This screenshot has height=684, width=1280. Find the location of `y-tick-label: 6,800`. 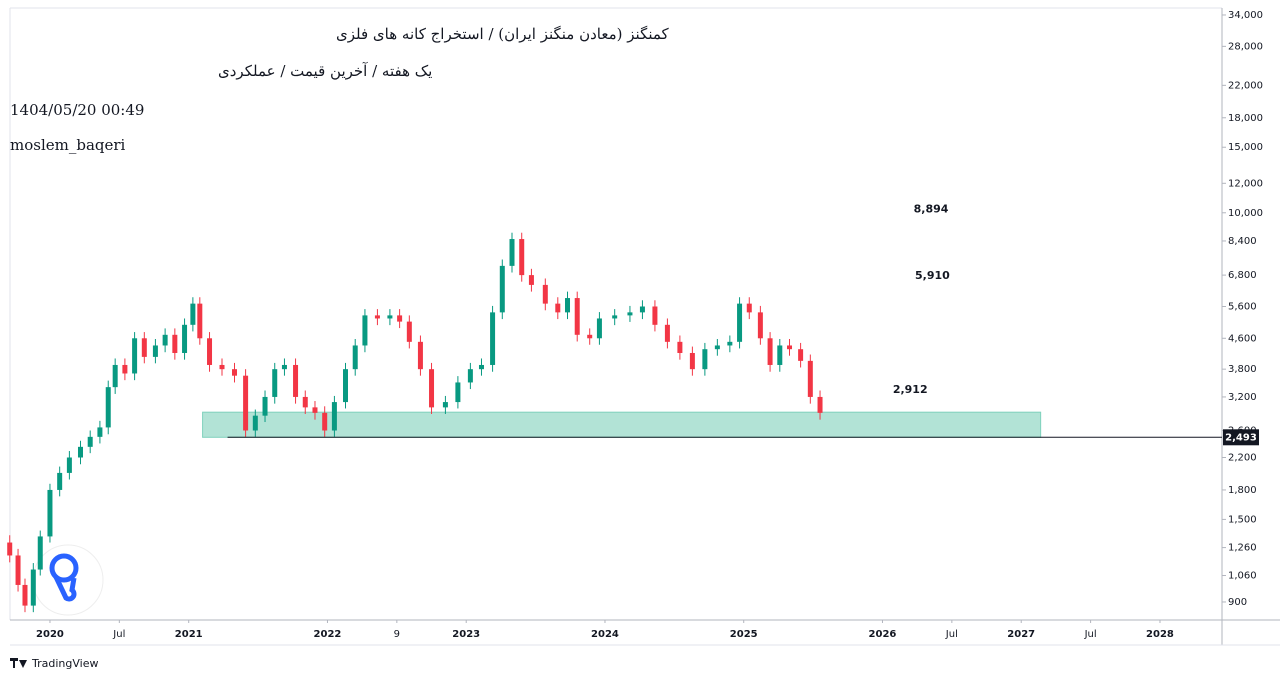

y-tick-label: 6,800 is located at coordinates (1242, 275).